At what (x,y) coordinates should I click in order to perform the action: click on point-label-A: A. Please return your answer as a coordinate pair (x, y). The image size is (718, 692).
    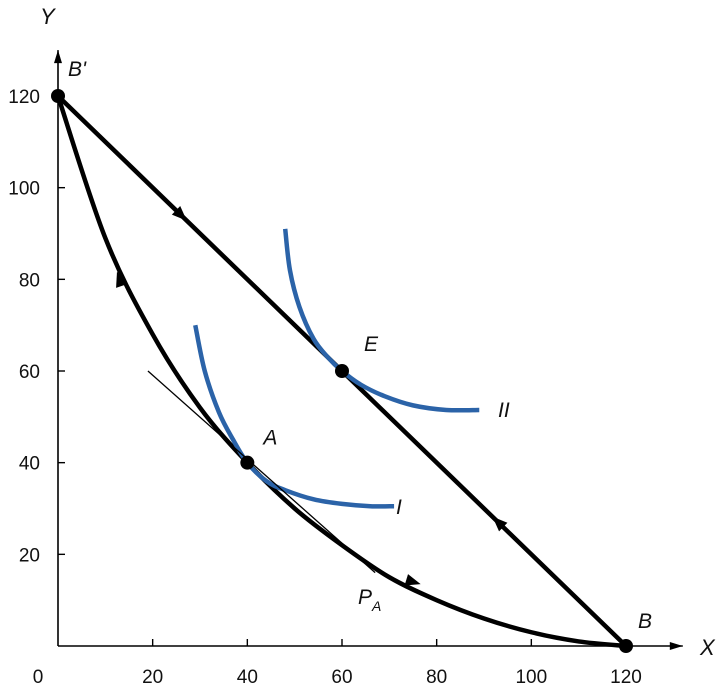
    Looking at the image, I should click on (269, 438).